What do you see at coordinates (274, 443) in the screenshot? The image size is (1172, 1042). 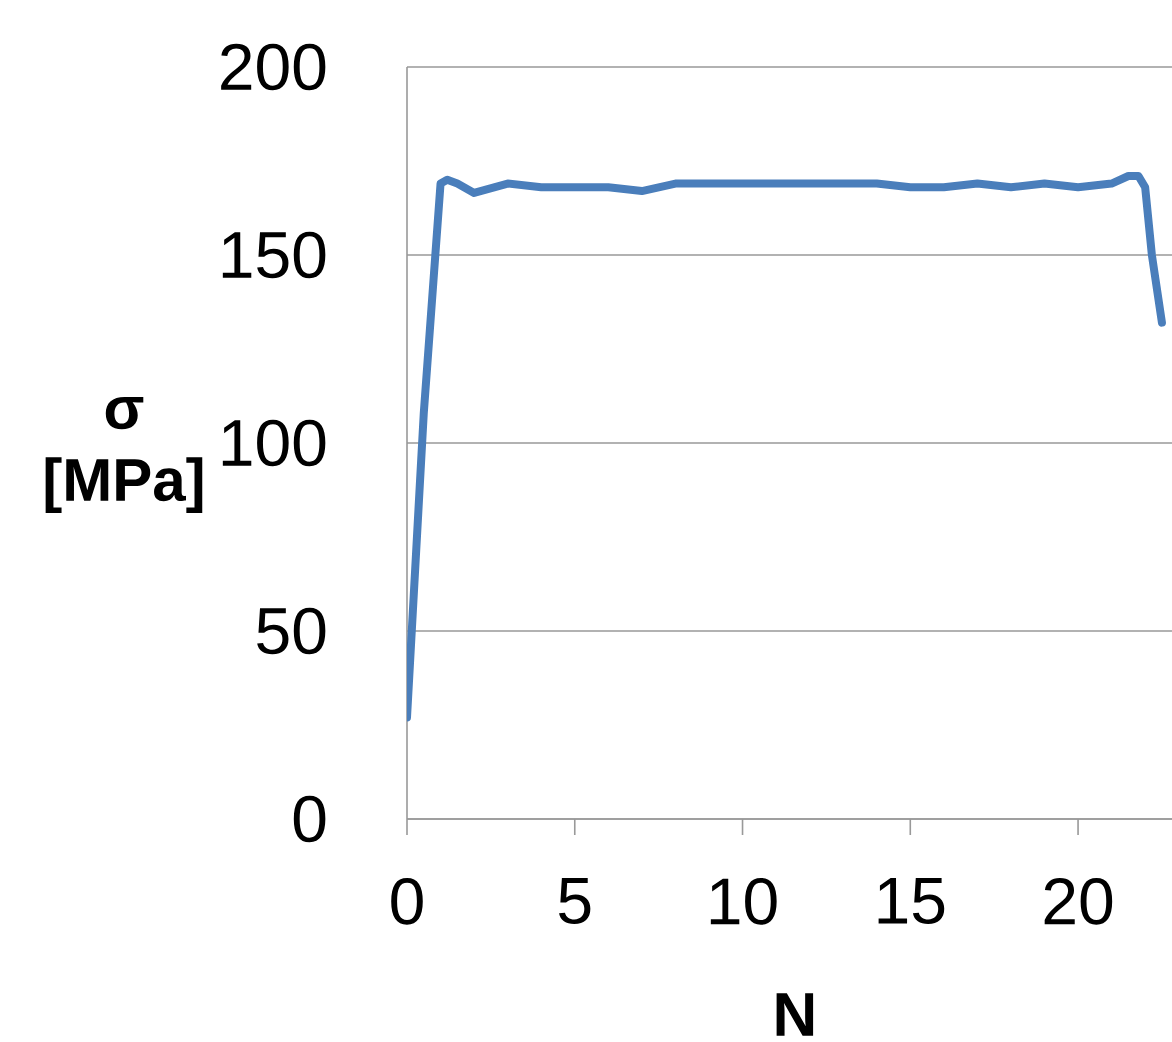 I see `y-tick-label: 100` at bounding box center [274, 443].